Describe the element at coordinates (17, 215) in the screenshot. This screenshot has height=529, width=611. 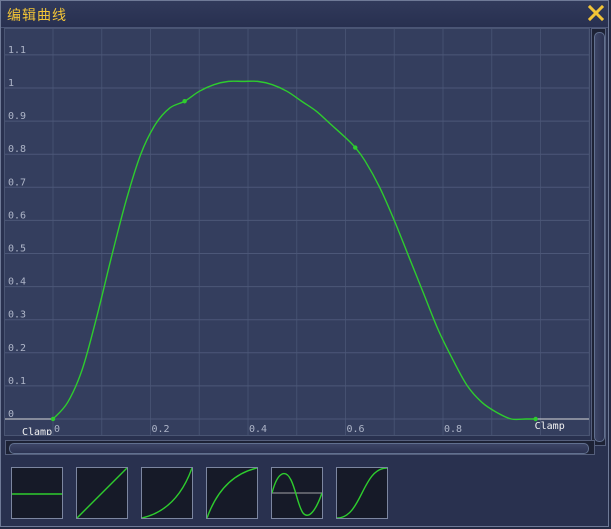
I see `y-tick-label: 0.6` at that location.